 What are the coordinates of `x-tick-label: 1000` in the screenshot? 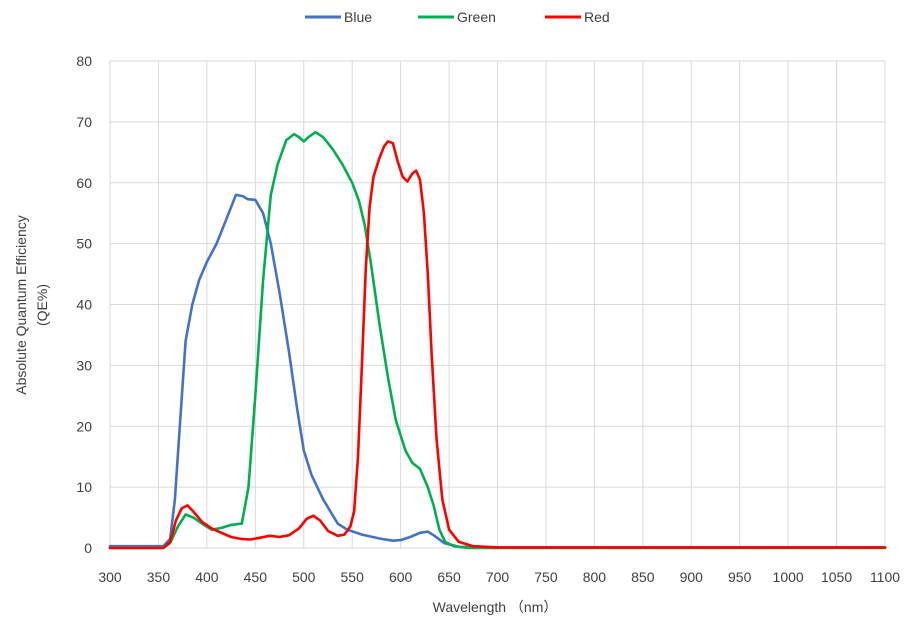 It's located at (788, 577).